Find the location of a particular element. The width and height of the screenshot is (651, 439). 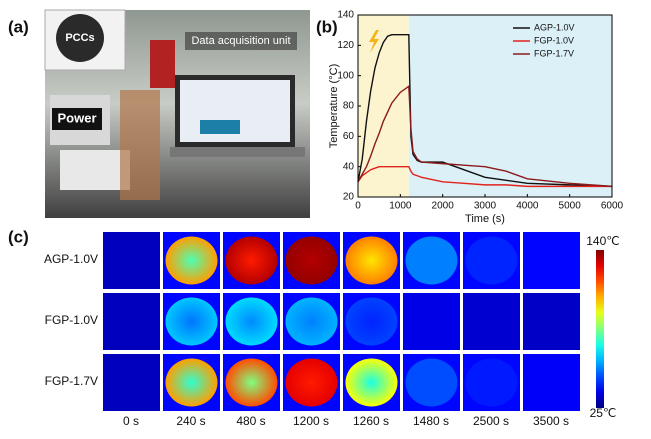

panel-label: (b) is located at coordinates (327, 26).